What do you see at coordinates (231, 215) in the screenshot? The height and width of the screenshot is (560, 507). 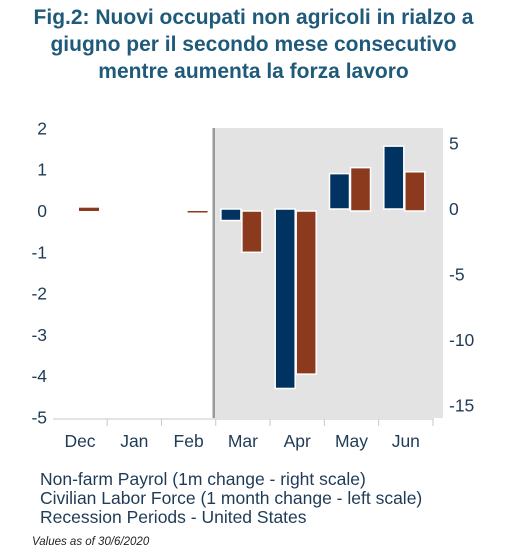 I see `payroll-bar-mar` at bounding box center [231, 215].